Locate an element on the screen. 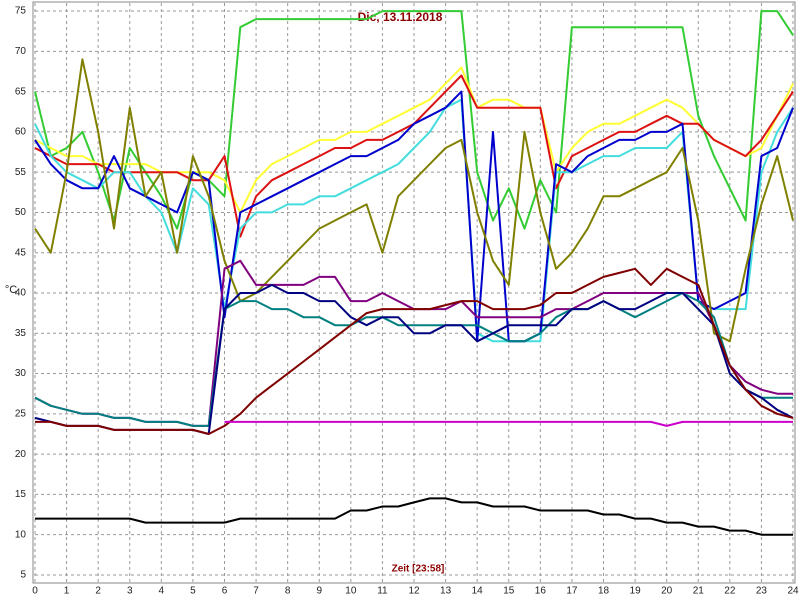 This screenshot has height=600, width=800. x-tick-label: 22 is located at coordinates (730, 591).